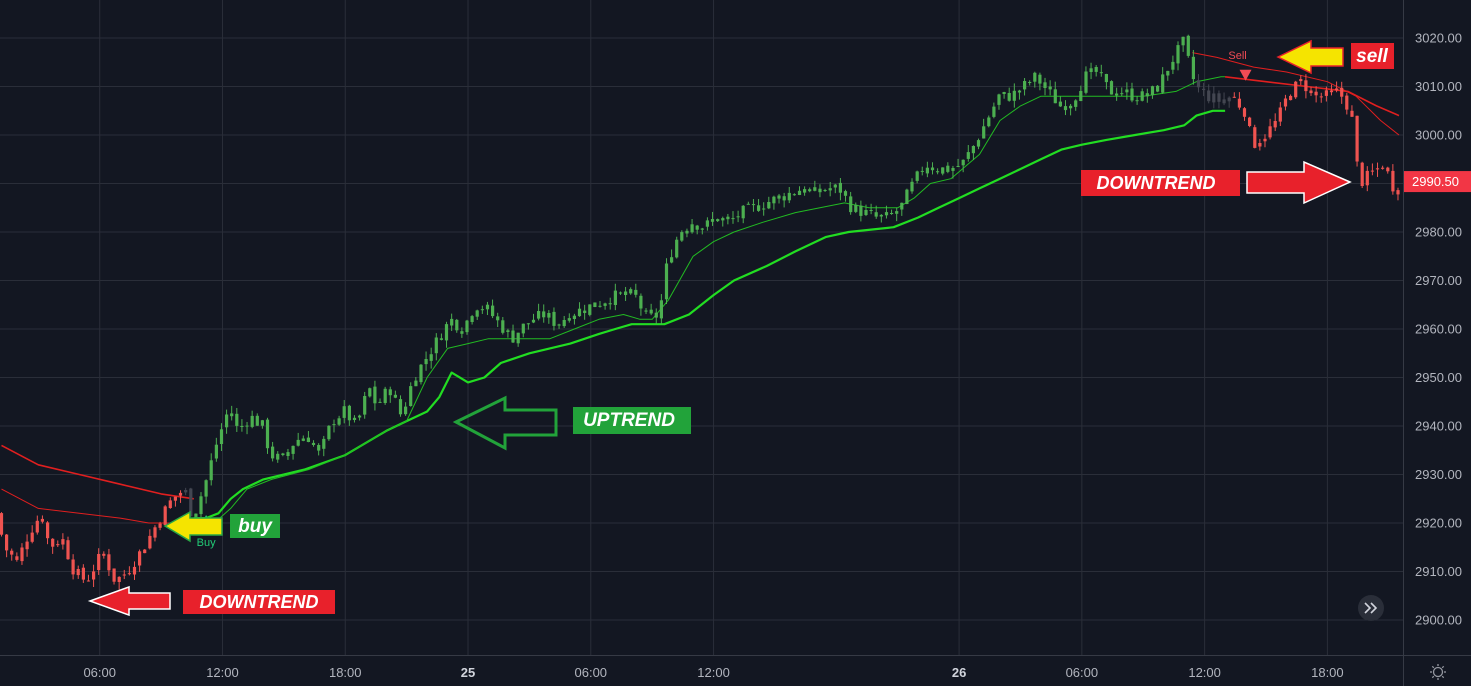 The image size is (1471, 686). Describe the element at coordinates (206, 543) in the screenshot. I see `buy-signal-label: Buy` at that location.